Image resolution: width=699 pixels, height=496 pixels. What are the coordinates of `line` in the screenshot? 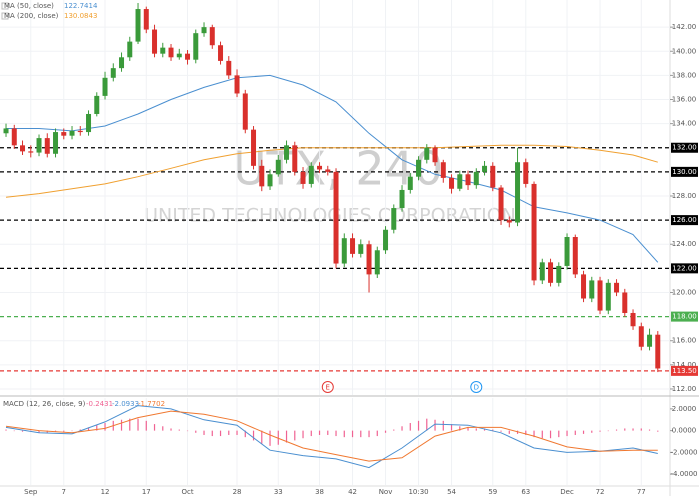 It's located at (331, 436).